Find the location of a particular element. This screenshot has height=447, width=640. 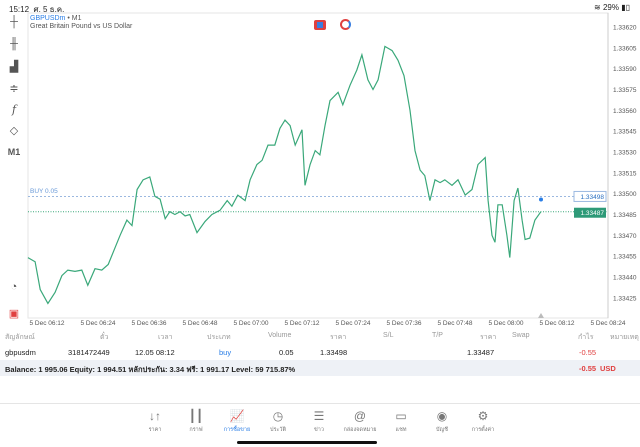

x-tick-label: 5 Dec 06:36 is located at coordinates (148, 323).